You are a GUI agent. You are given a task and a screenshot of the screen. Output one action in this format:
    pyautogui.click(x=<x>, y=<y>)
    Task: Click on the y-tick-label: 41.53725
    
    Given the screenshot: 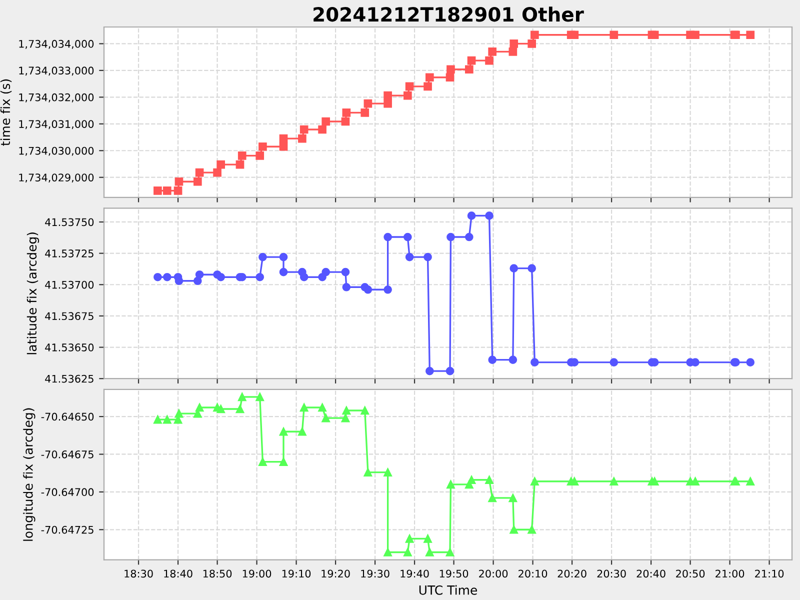 What is the action you would take?
    pyautogui.click(x=69, y=254)
    